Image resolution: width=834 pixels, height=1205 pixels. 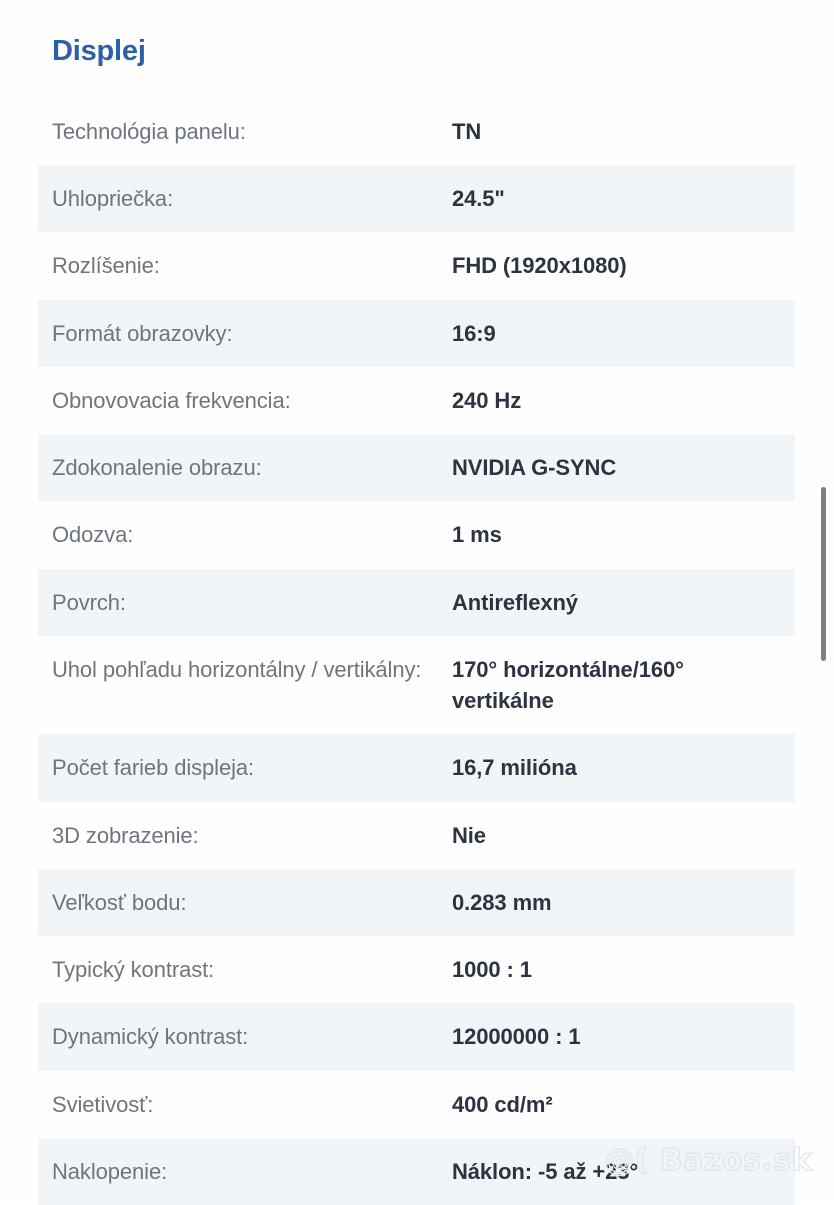 I want to click on row-cells: Technológia panelu: TN, so click(x=417, y=131).